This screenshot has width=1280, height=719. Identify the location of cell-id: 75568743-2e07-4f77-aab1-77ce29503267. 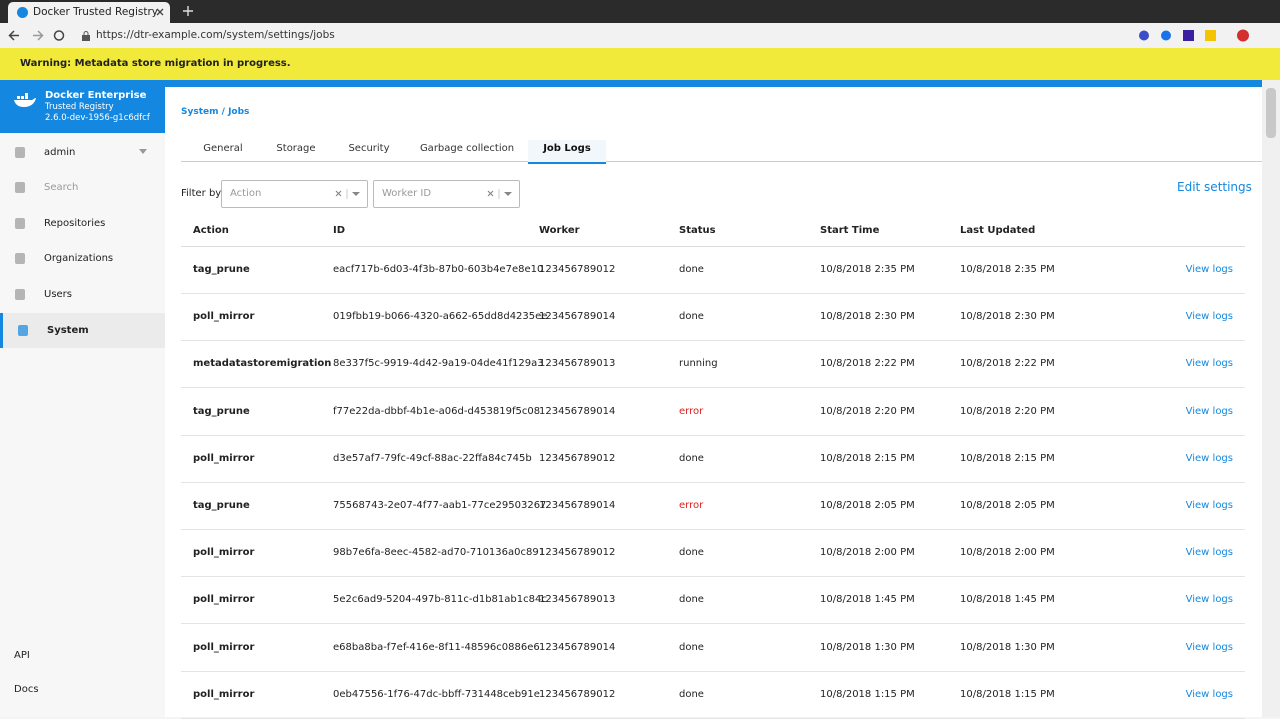
(440, 505).